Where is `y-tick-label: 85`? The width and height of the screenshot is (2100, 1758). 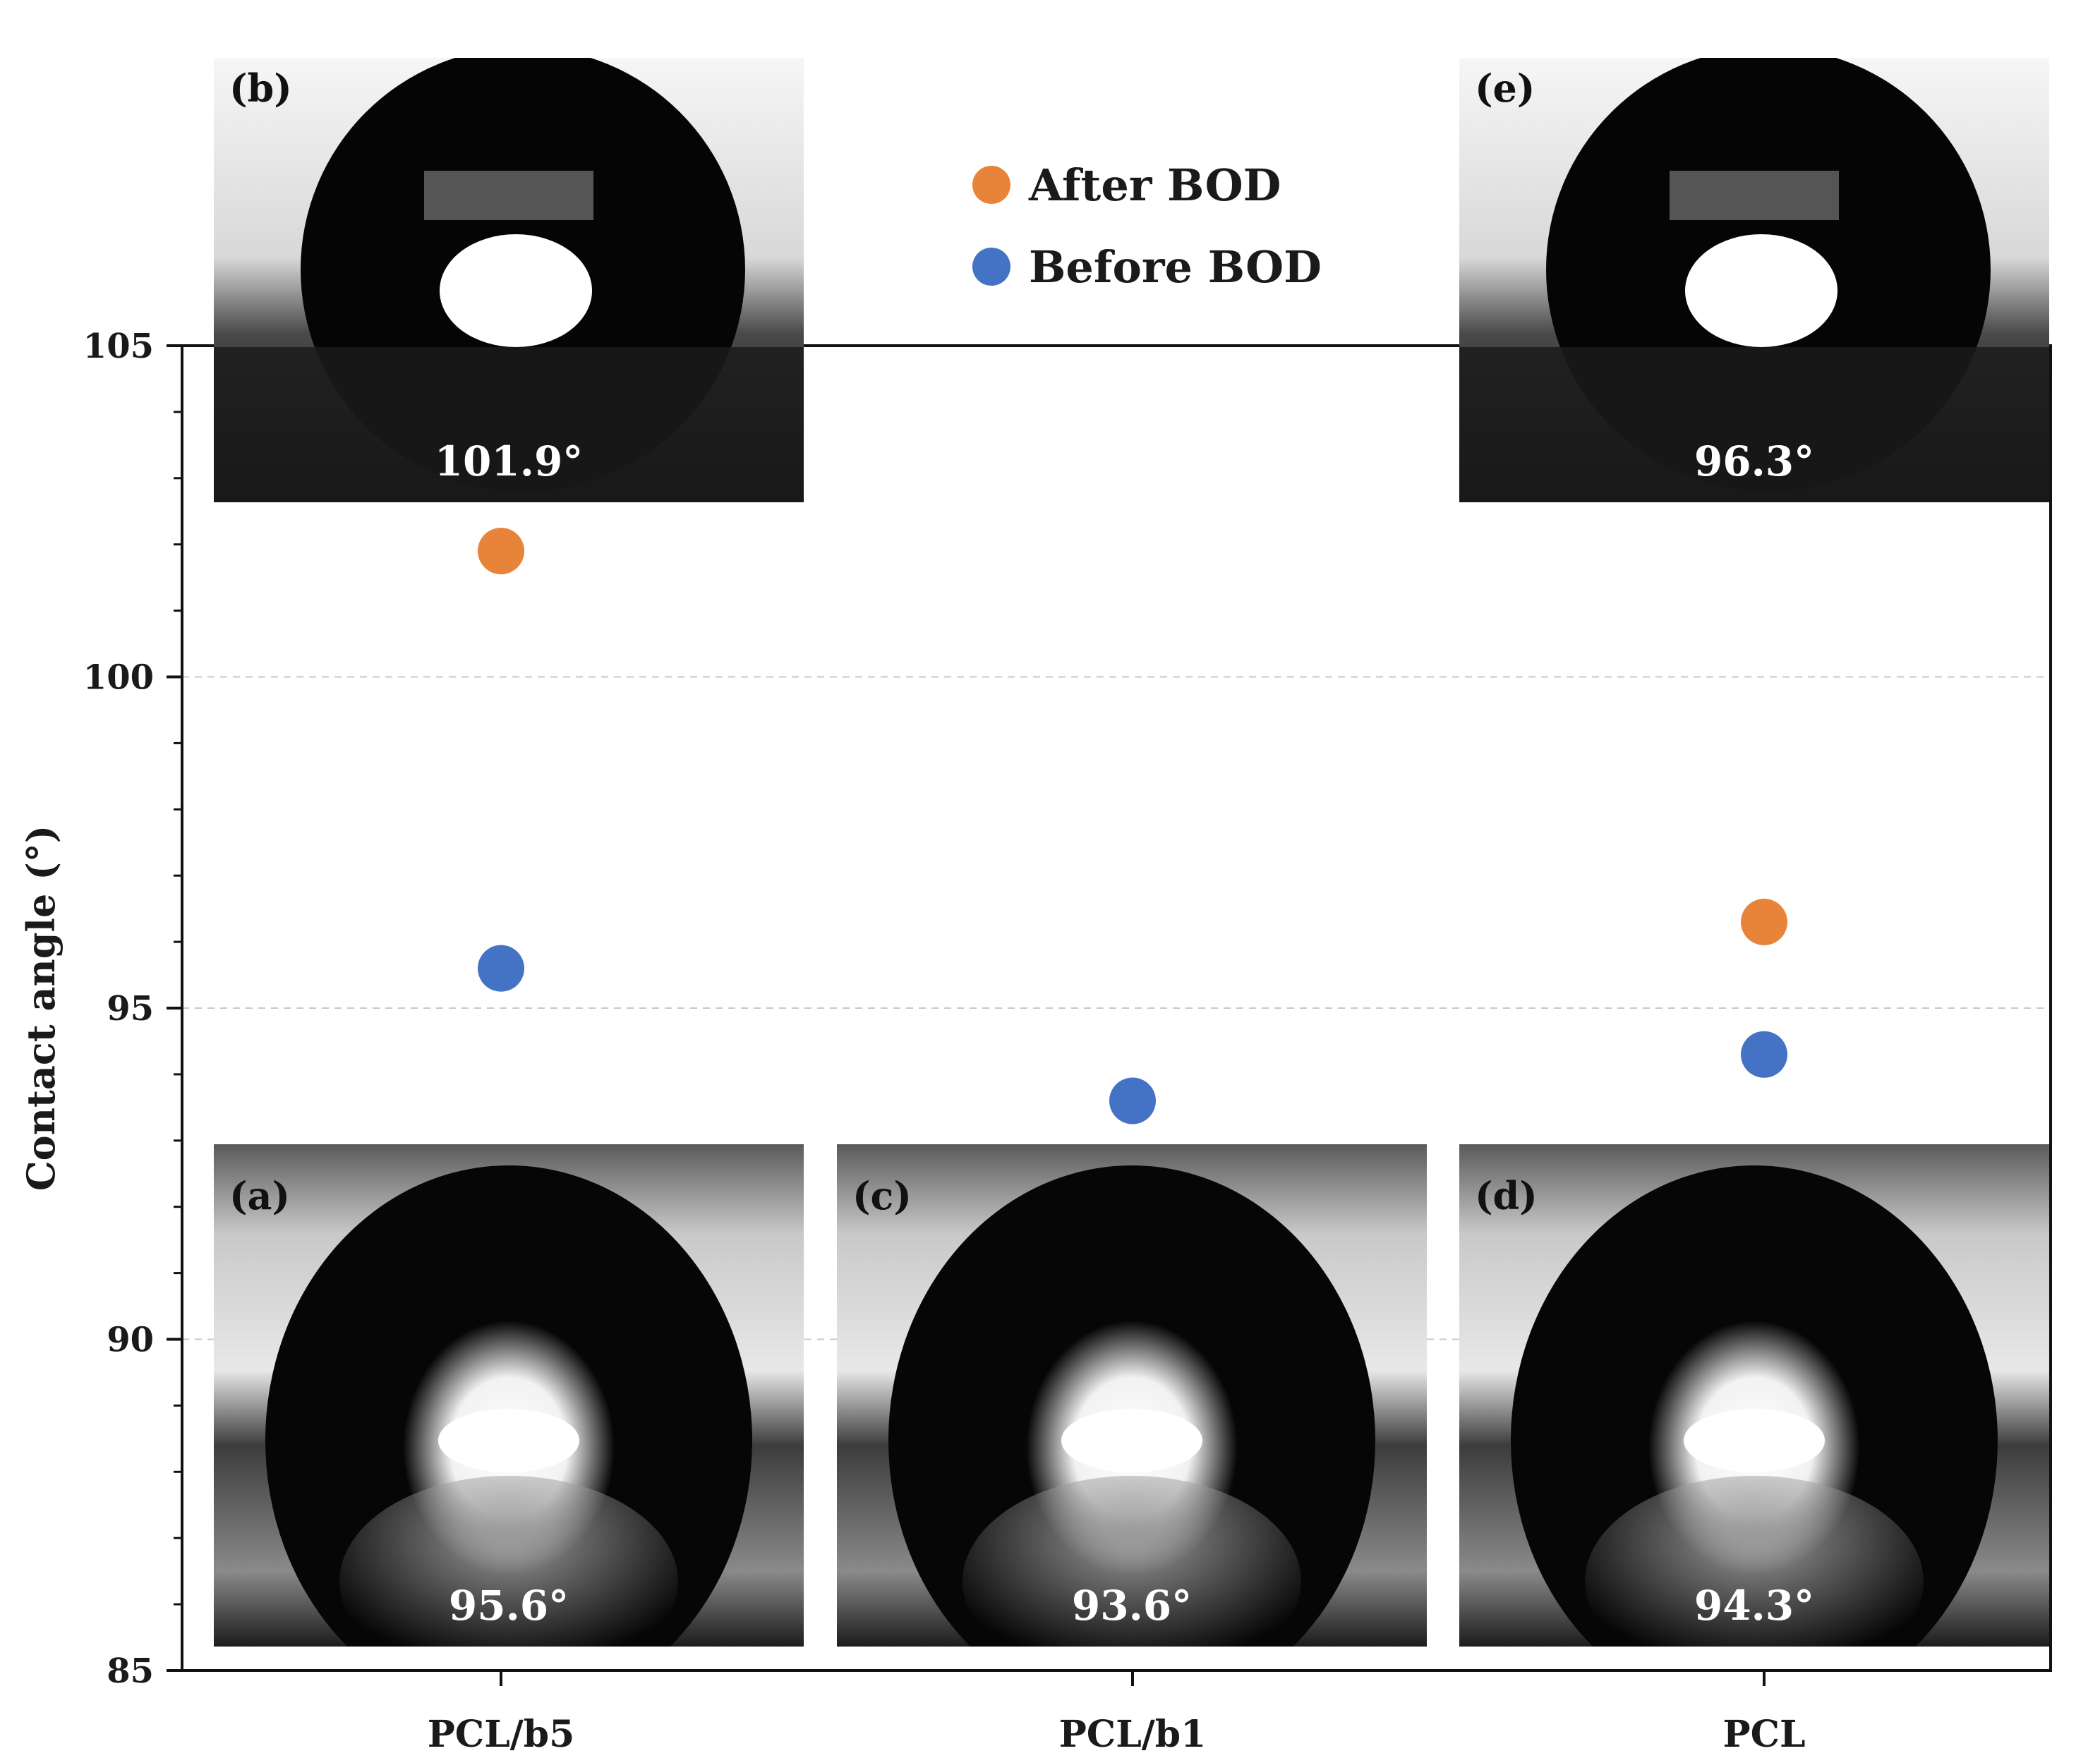
y-tick-label: 85 is located at coordinates (130, 1671).